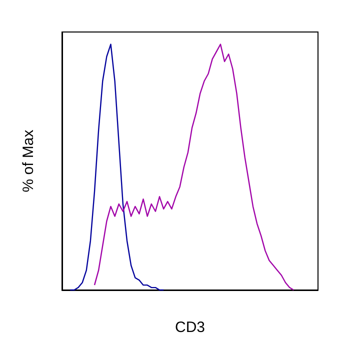 This screenshot has height=345, width=339. What do you see at coordinates (190, 327) in the screenshot?
I see `x-axis-title: CD3` at bounding box center [190, 327].